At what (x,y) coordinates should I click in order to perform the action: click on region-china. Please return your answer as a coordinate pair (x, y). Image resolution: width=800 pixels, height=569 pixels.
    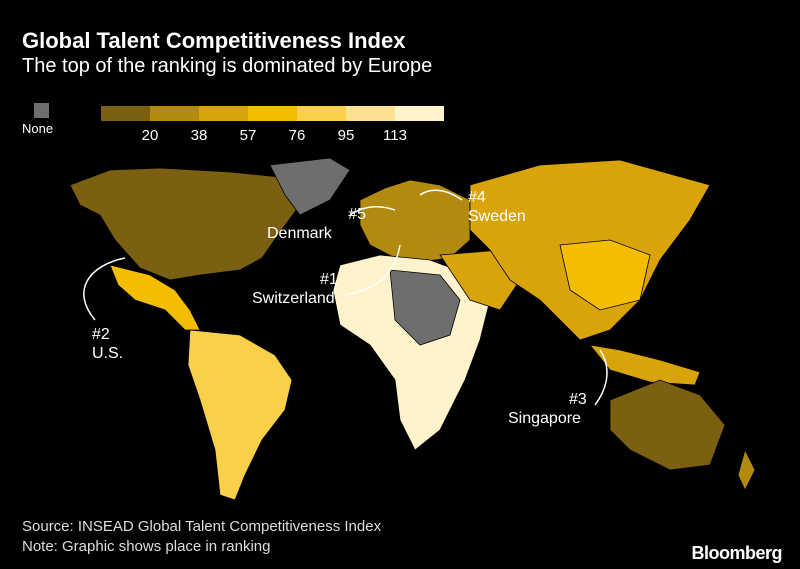
    Looking at the image, I should click on (605, 275).